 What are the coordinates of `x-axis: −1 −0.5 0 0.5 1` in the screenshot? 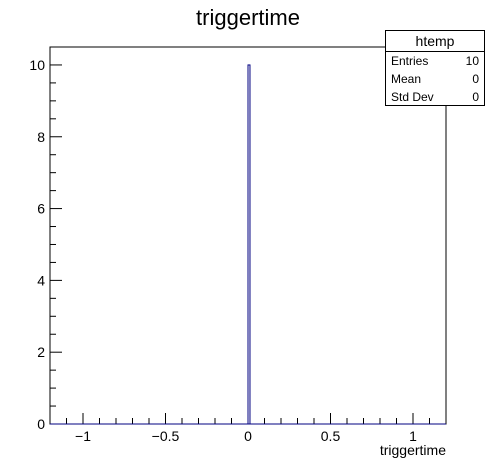 It's located at (248, 428).